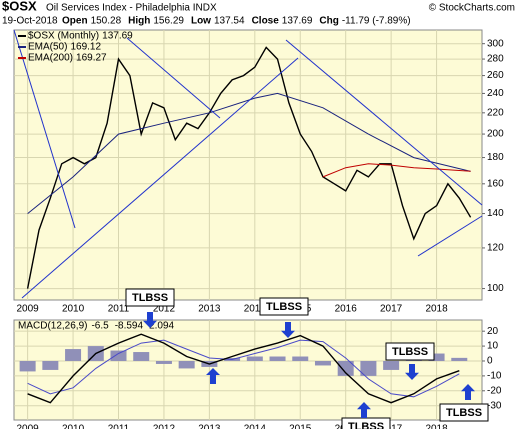  Describe the element at coordinates (201, 21) in the screenshot. I see `stat-label: Low` at that location.